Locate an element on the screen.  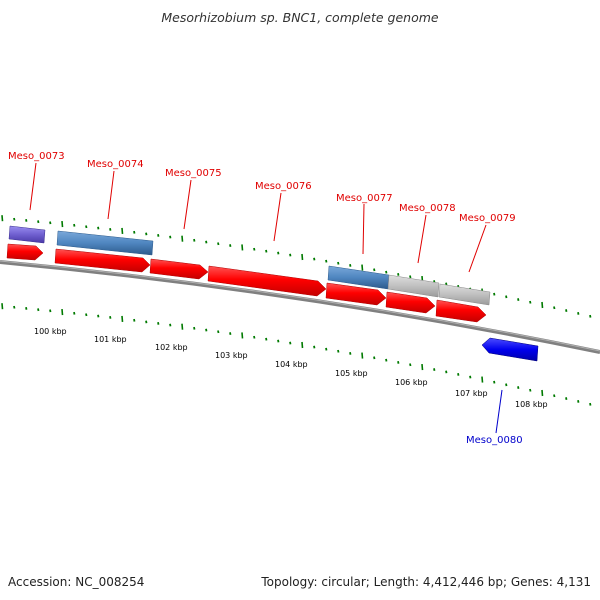
gene-label-meso-0074: Meso_0074 is located at coordinates (115, 164).